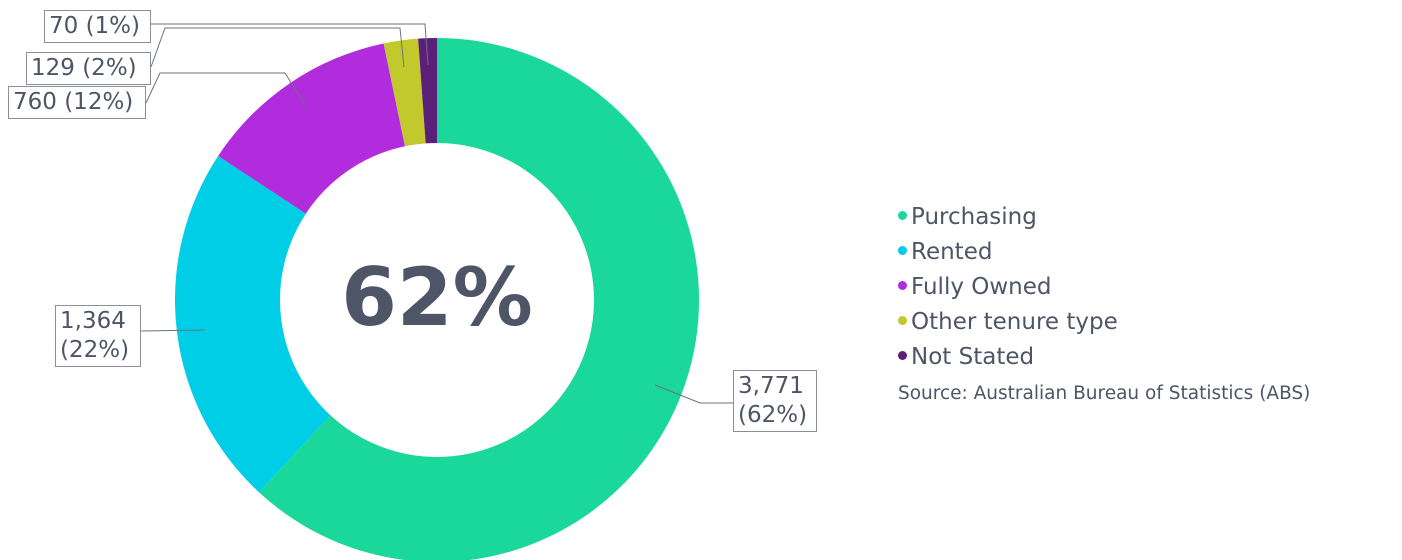  I want to click on legend-item: Not Stated, so click(966, 357).